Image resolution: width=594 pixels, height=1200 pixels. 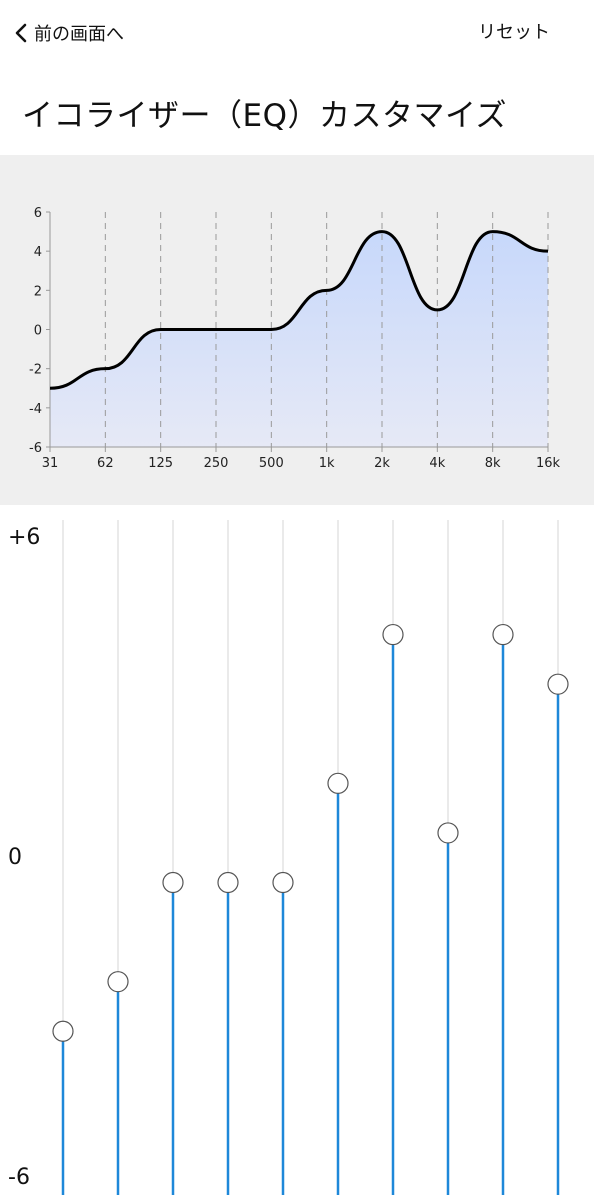 I want to click on y-tick-label: 2, so click(x=38, y=291).